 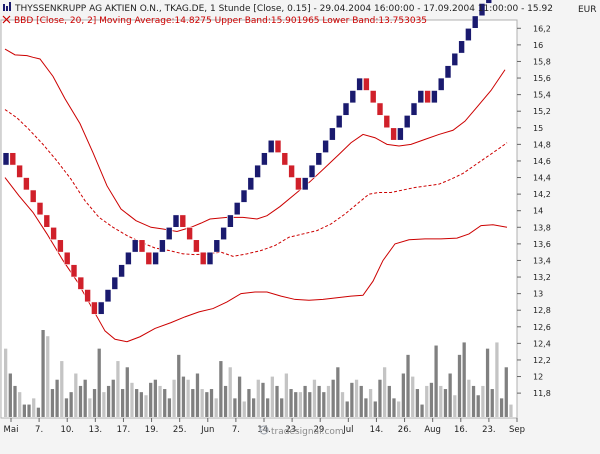 What do you see at coordinates (542, 61) in the screenshot?
I see `y-tick-label: 15,8` at bounding box center [542, 61].